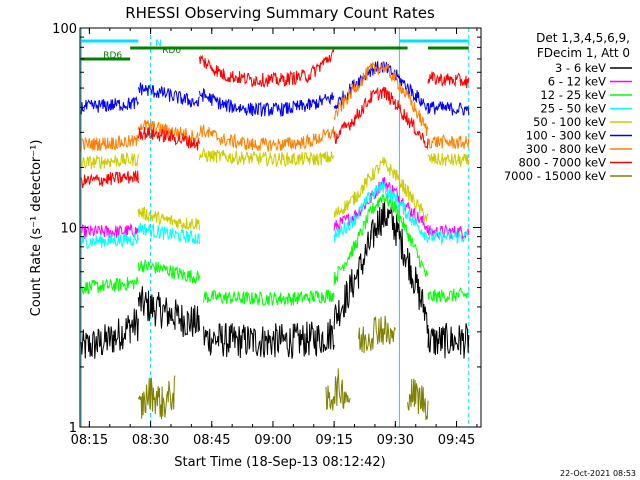 The height and width of the screenshot is (480, 640). Describe the element at coordinates (89, 440) in the screenshot. I see `x-tick-label-0: 08:15` at that location.